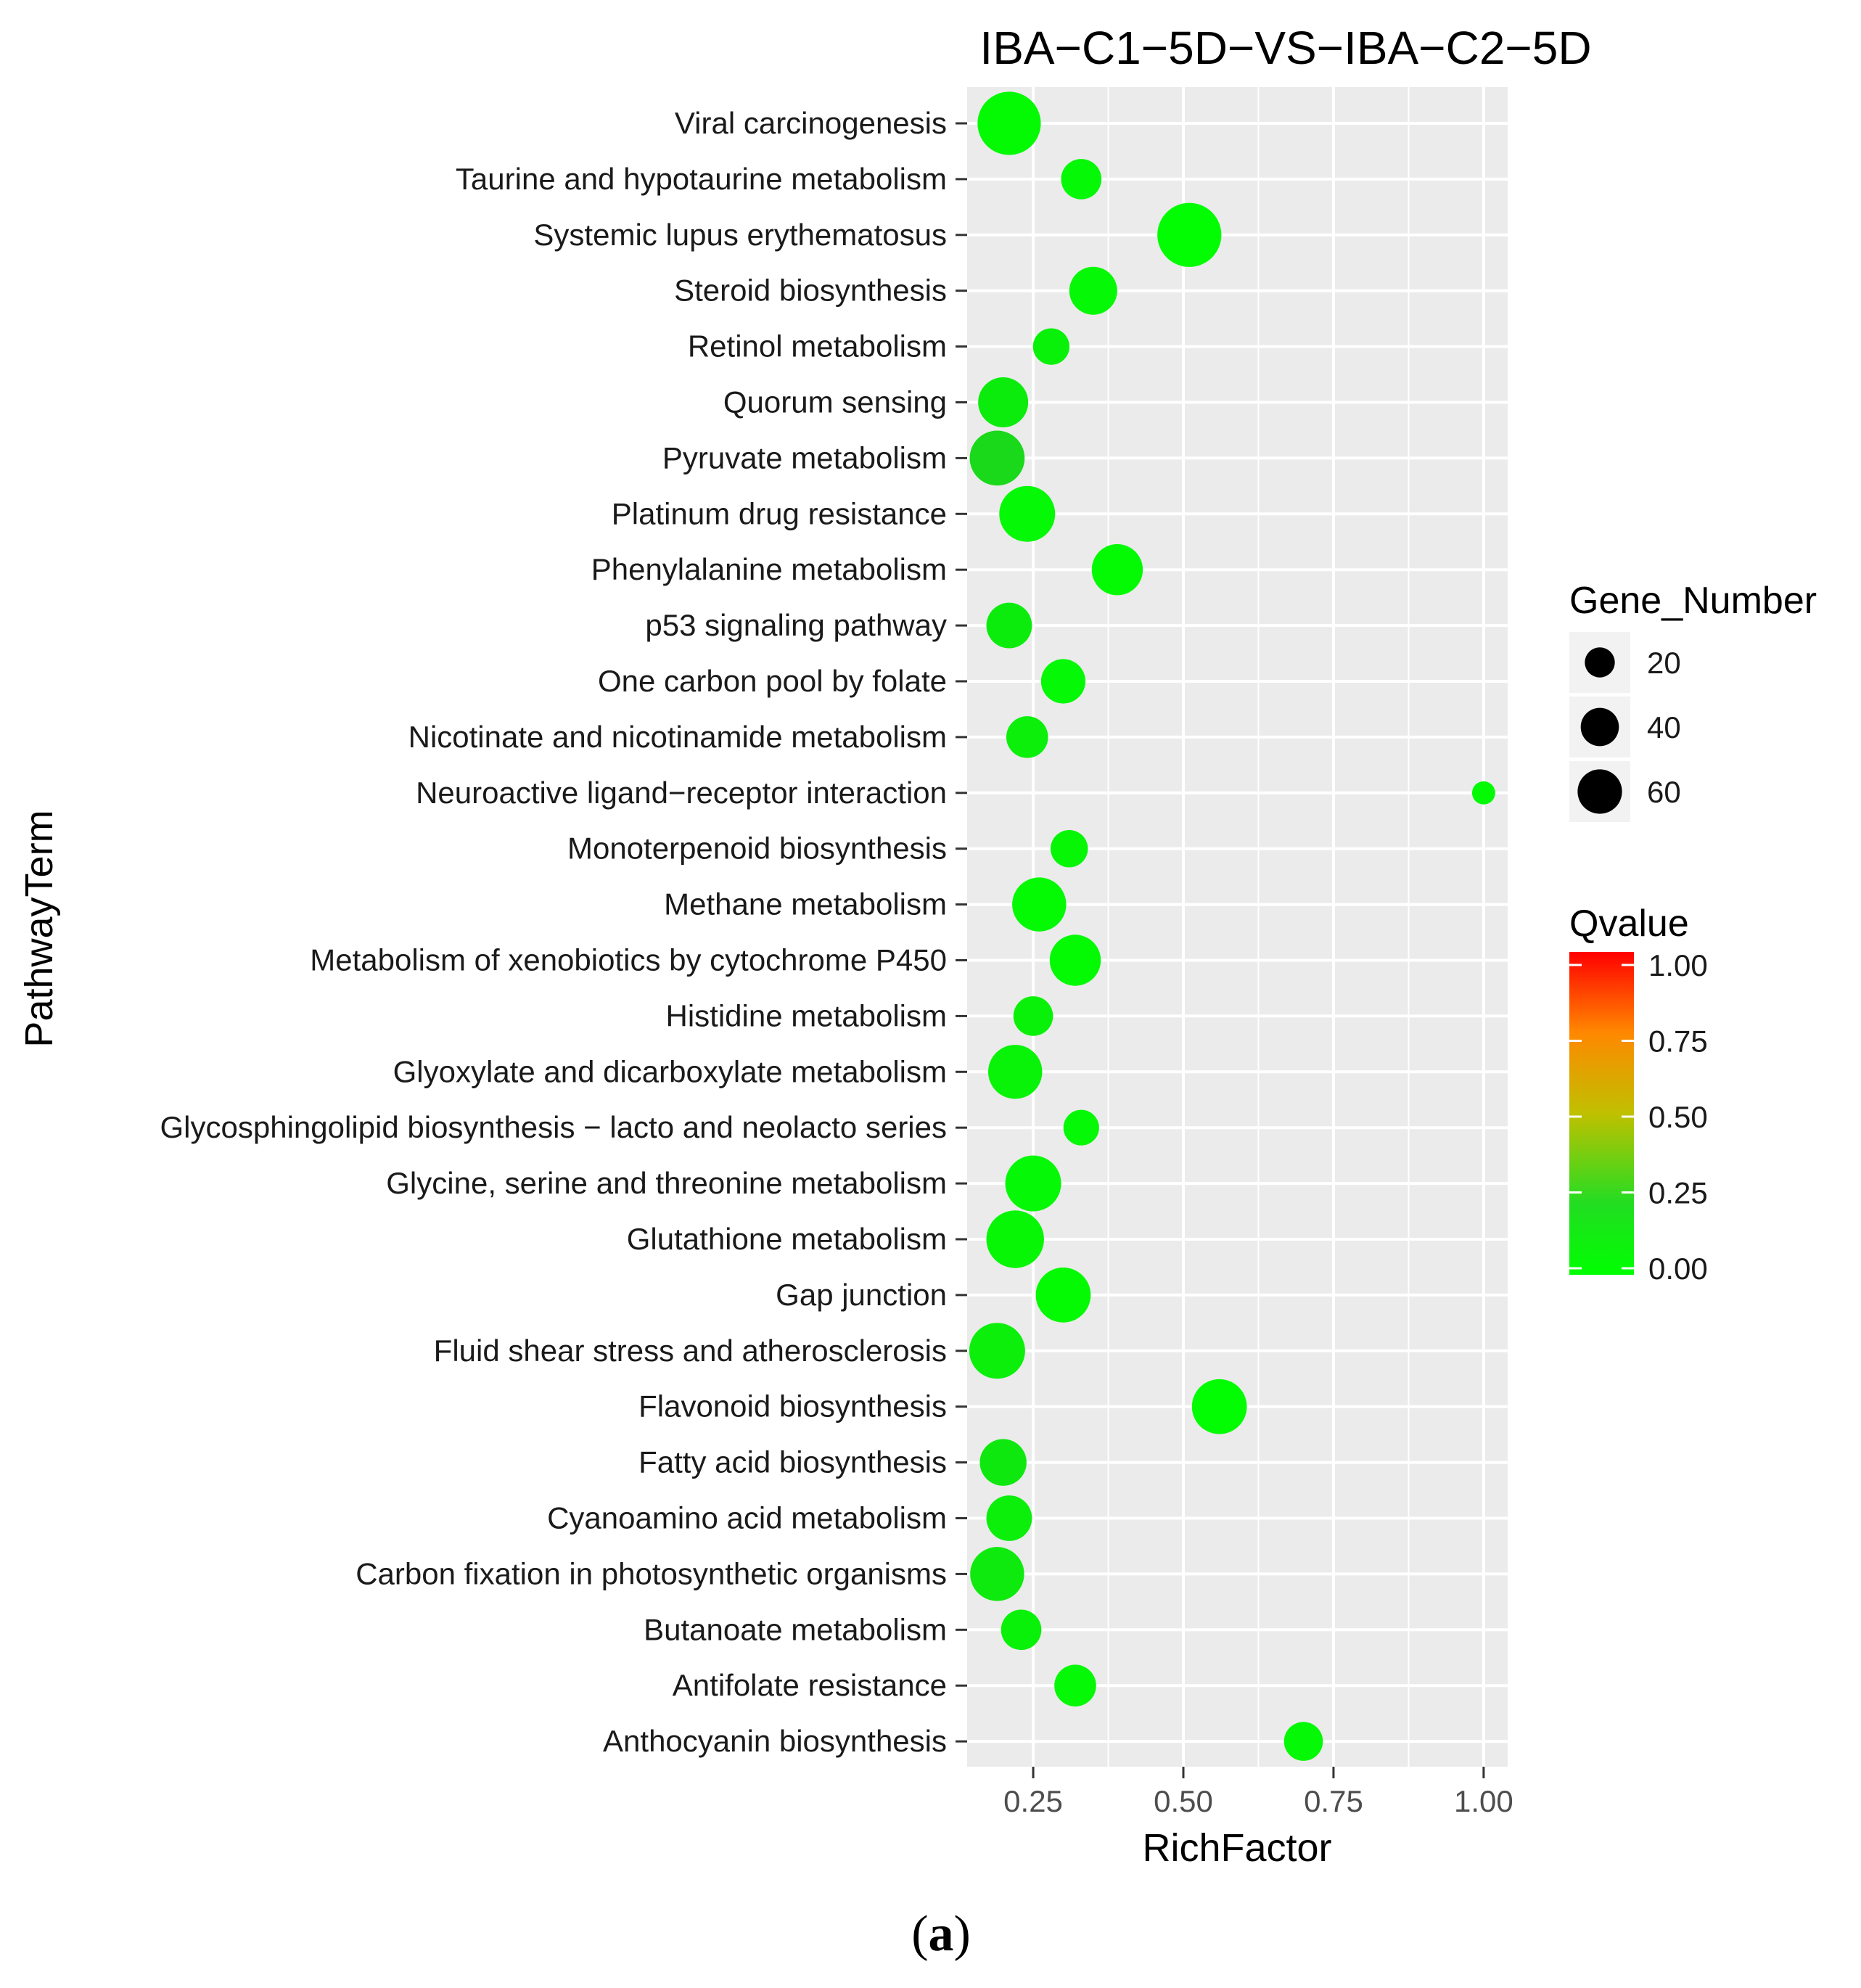  Describe the element at coordinates (1678, 1041) in the screenshot. I see `color-legend-label: 0.75` at that location.